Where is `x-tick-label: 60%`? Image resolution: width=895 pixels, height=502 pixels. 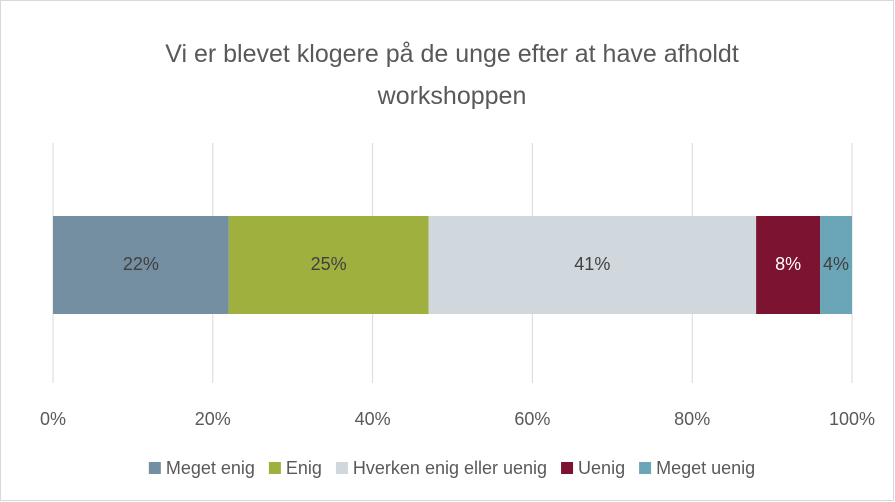 x-tick-label: 60% is located at coordinates (532, 419).